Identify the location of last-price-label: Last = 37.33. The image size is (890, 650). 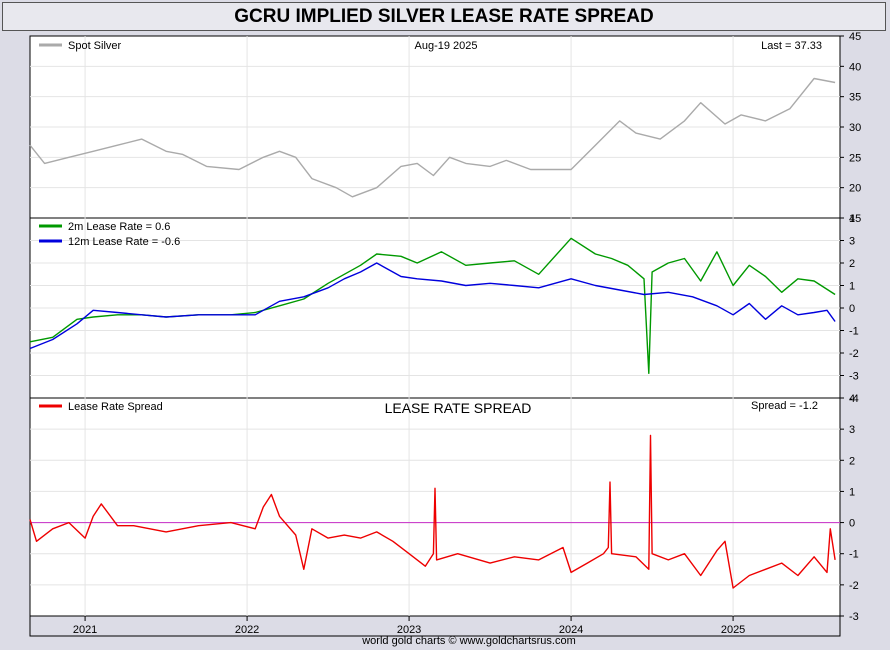
(791, 46).